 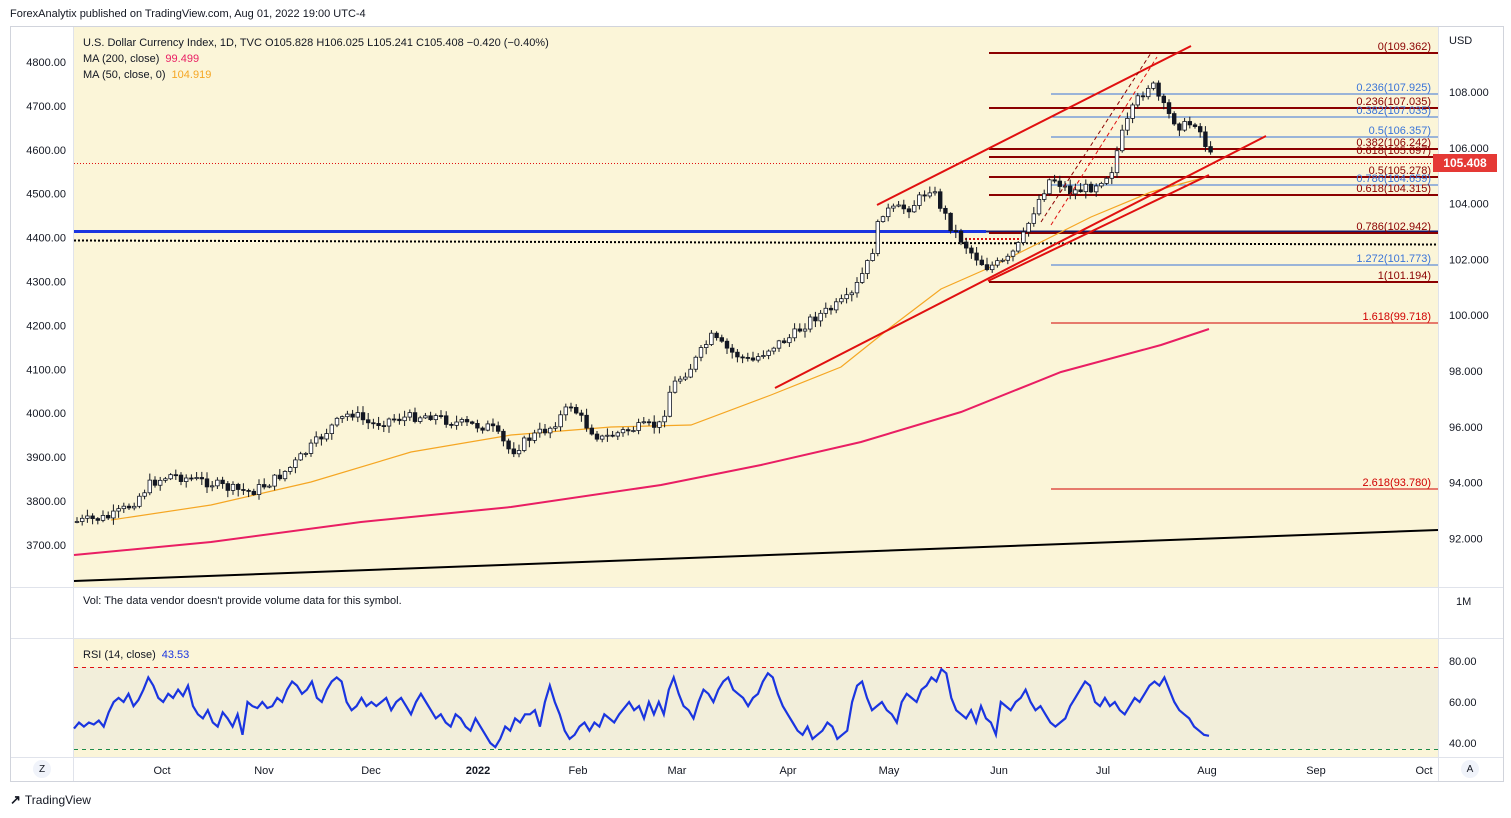 What do you see at coordinates (1463, 744) in the screenshot?
I see `rsi-axis-tick: 40.00` at bounding box center [1463, 744].